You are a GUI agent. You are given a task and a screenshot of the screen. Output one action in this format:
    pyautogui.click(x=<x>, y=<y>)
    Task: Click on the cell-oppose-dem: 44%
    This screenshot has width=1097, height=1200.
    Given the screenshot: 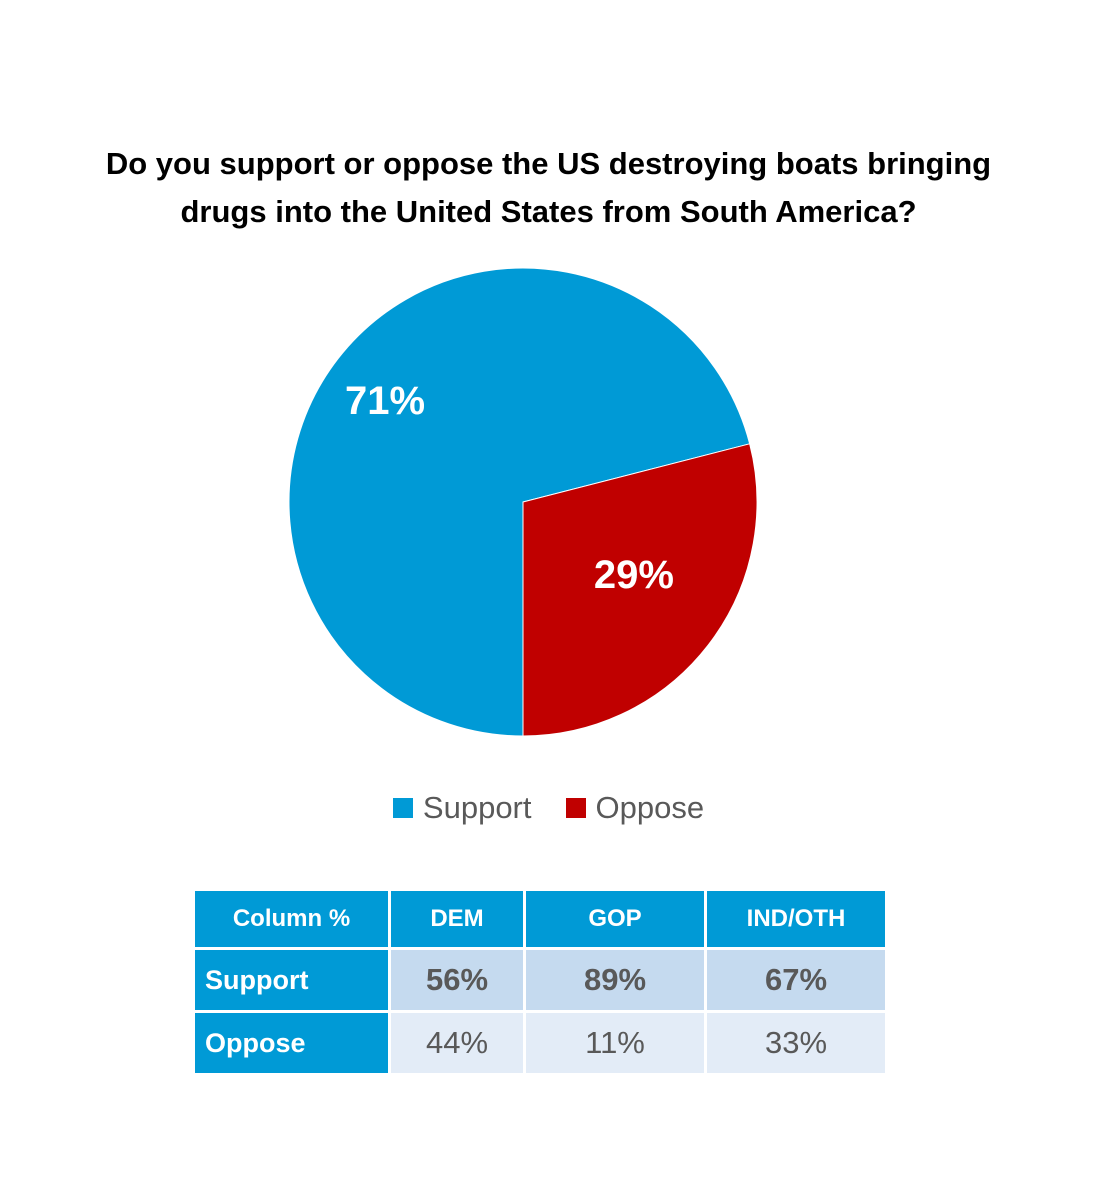 What is the action you would take?
    pyautogui.click(x=457, y=1043)
    